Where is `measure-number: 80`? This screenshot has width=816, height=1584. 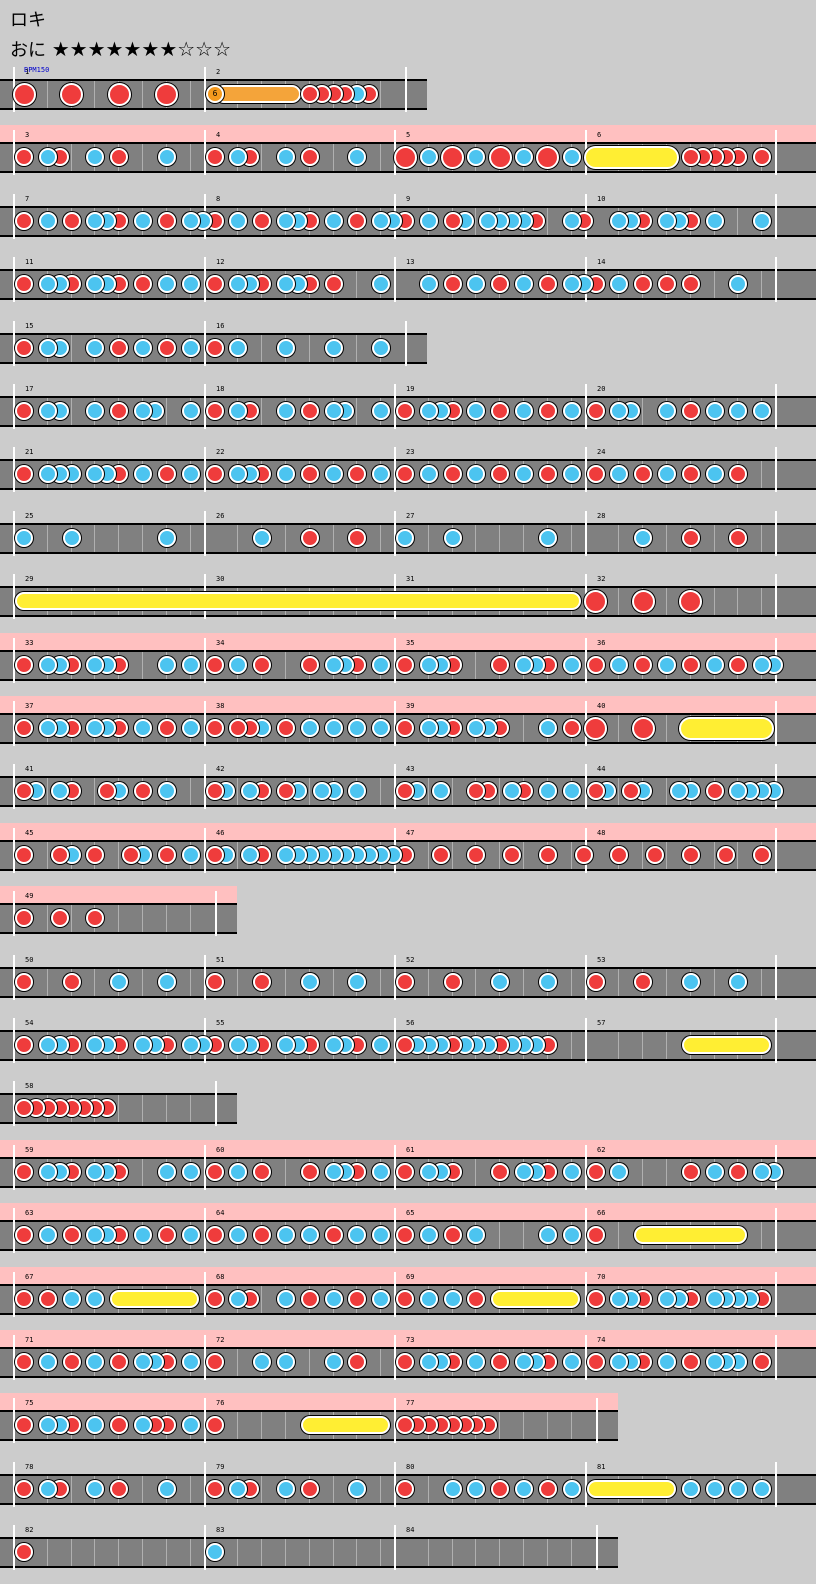
measure-number: 80 is located at coordinates (410, 1466).